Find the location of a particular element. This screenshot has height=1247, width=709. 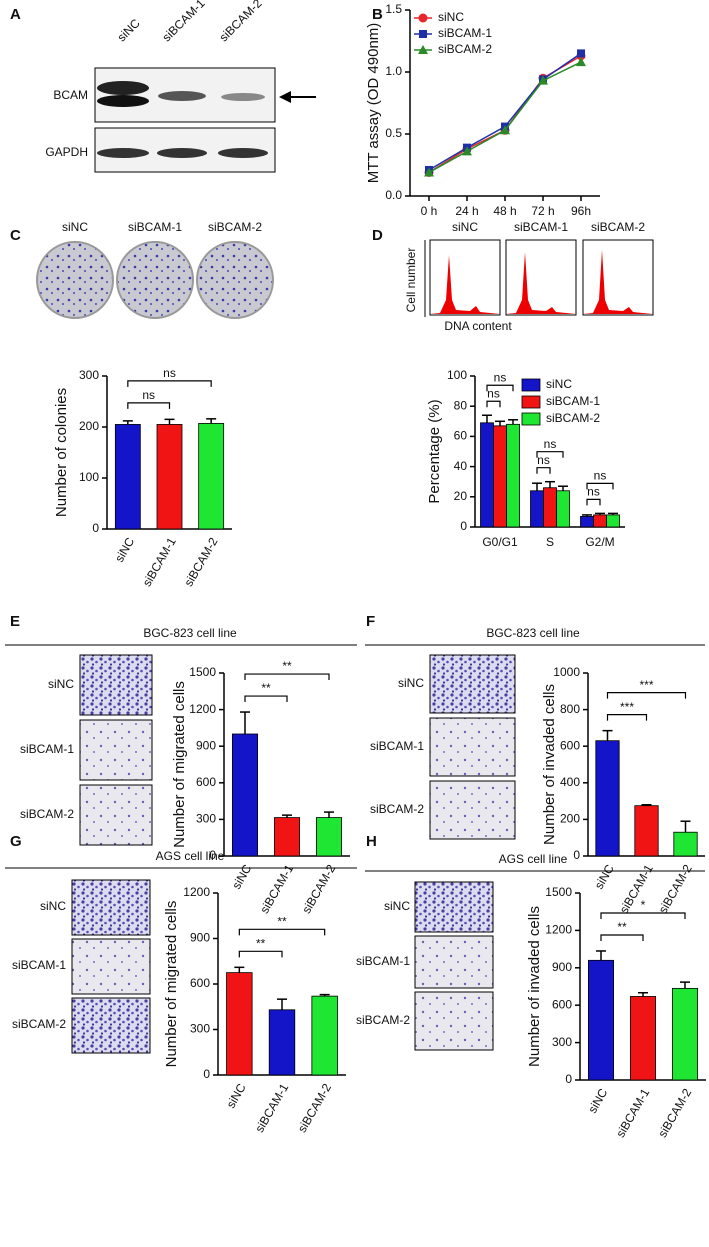

y-tick-label: 800 is located at coordinates (570, 709).